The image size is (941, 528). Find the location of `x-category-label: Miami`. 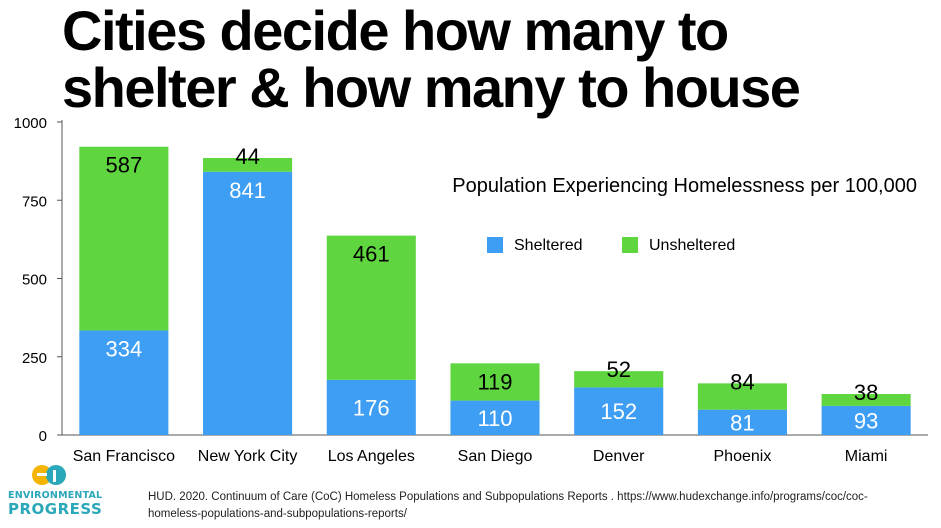

x-category-label: Miami is located at coordinates (866, 456).